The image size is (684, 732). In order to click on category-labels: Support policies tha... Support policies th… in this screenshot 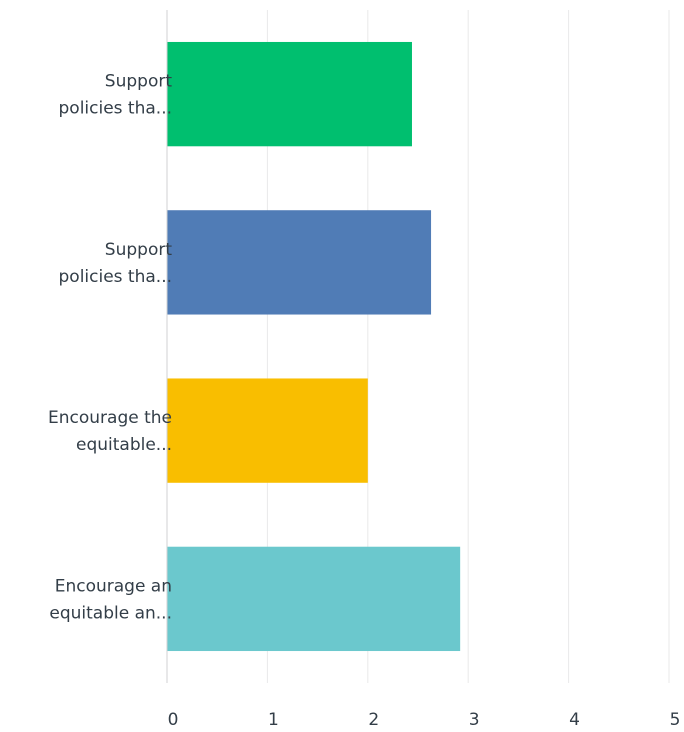, I will do `click(110, 348)`.